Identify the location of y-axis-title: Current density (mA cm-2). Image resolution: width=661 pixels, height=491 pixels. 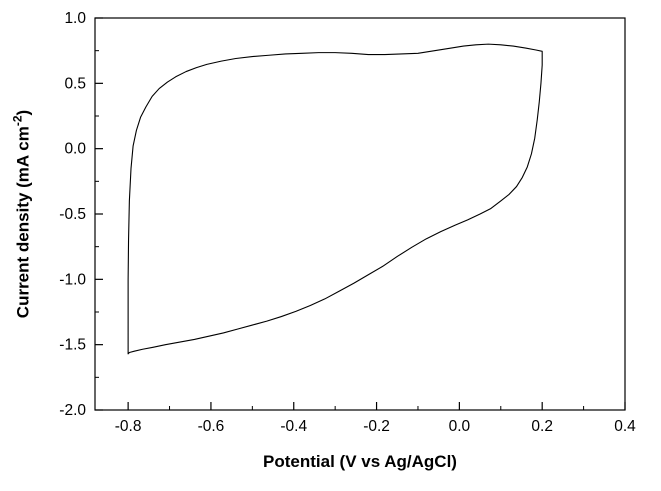
(22, 214).